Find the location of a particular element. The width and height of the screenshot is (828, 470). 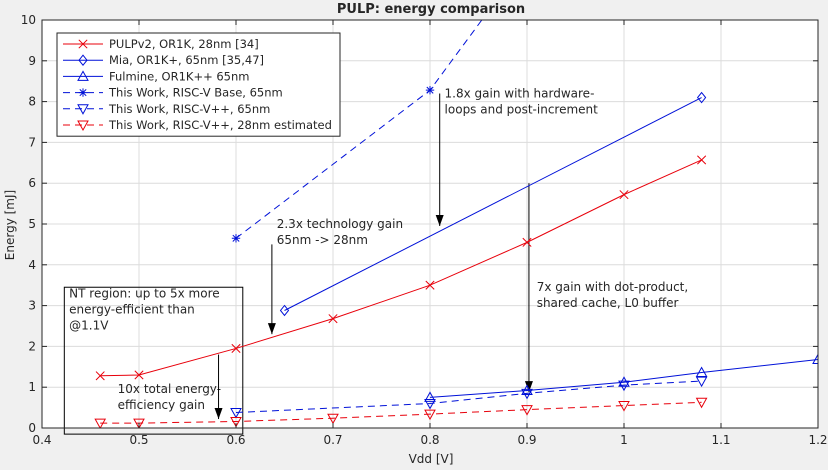

legend-label: Mia, OR1K+, 65nm [35,47] is located at coordinates (186, 60).